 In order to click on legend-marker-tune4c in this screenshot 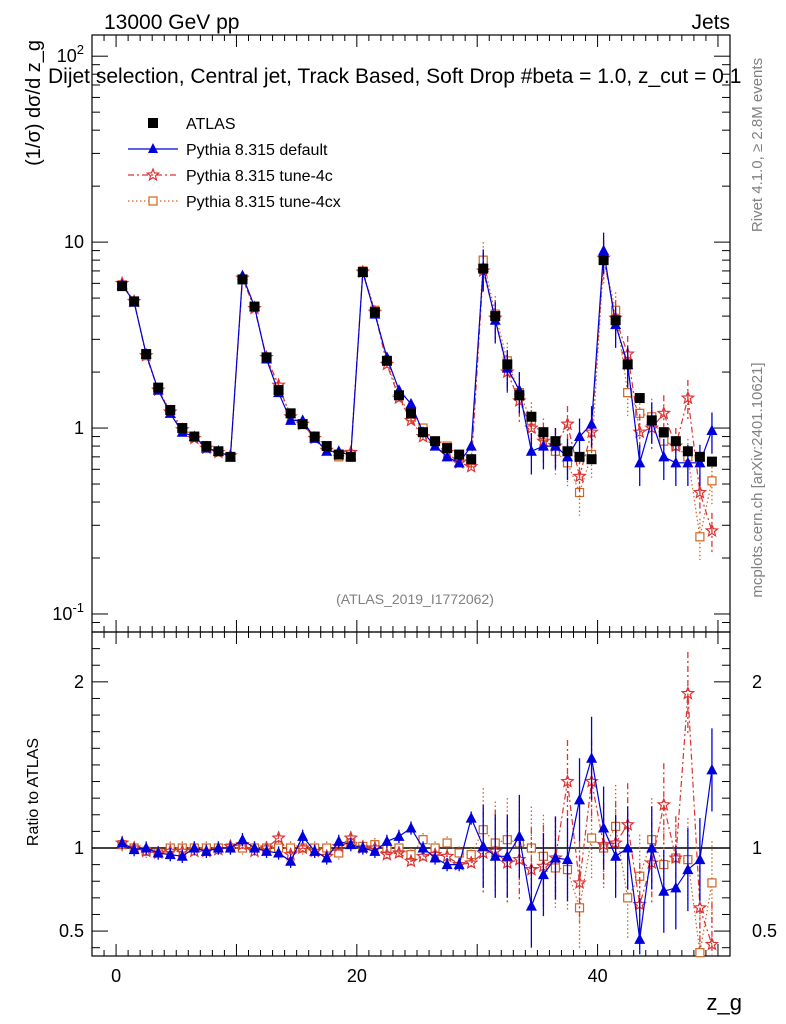, I will do `click(153, 174)`.